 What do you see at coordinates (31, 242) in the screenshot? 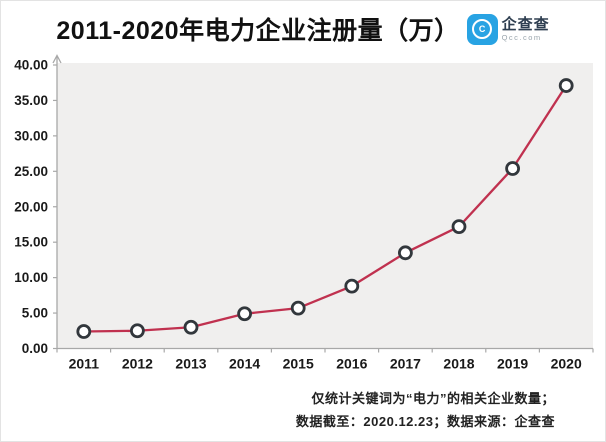
I see `y-tick-label: 15.00` at bounding box center [31, 242].